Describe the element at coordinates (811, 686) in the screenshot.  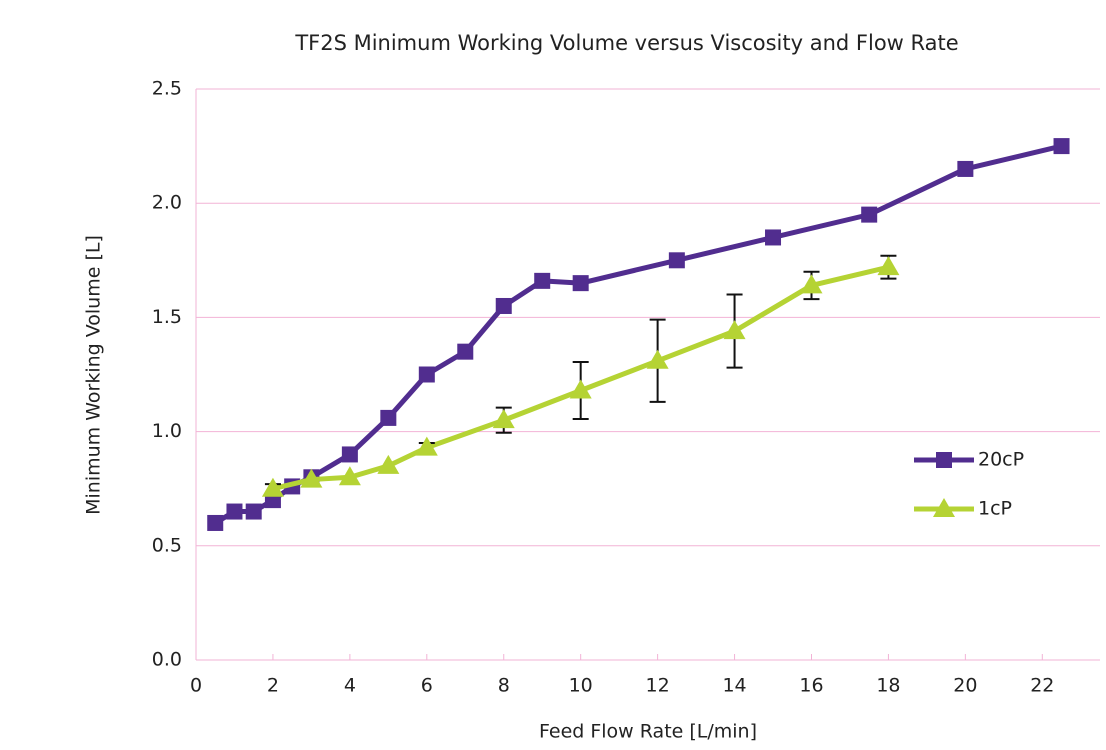
I see `x-tick-label: 16` at that location.